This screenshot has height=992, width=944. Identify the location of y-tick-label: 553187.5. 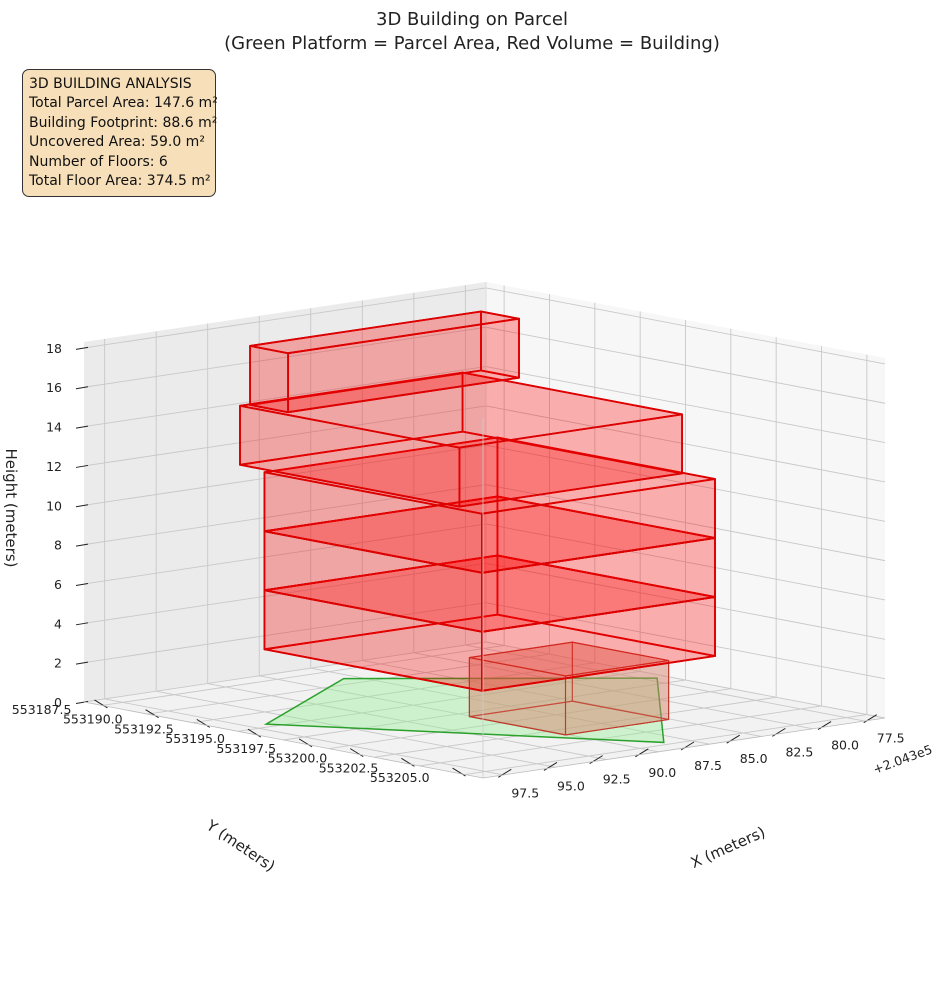
(42, 709).